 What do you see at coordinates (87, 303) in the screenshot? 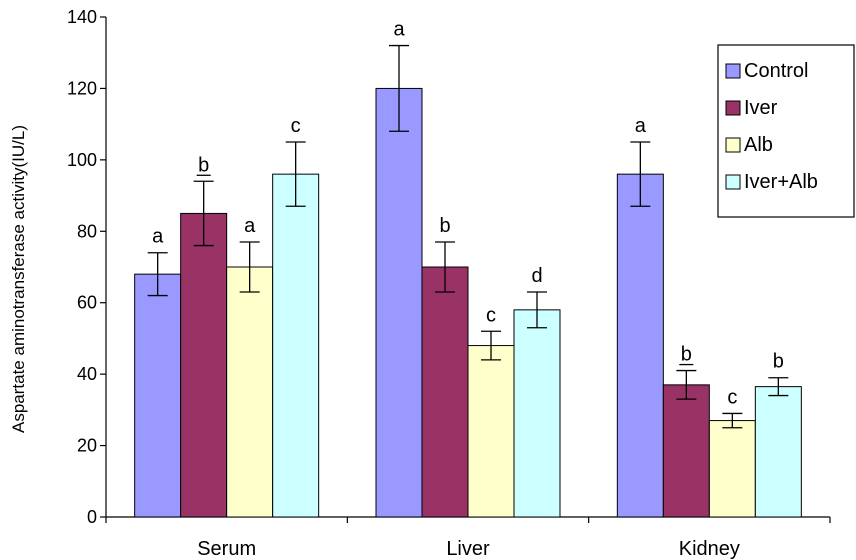
I see `y-tick-label: 60` at bounding box center [87, 303].